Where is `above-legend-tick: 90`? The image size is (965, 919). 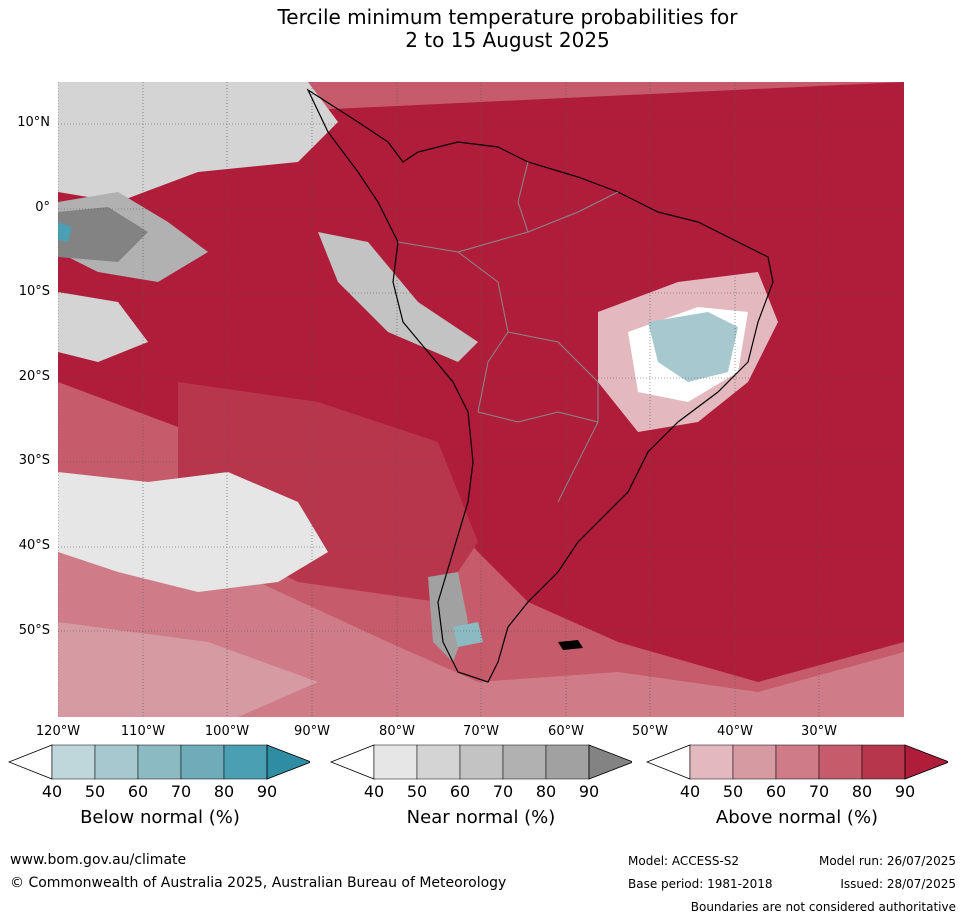 above-legend-tick: 90 is located at coordinates (905, 791).